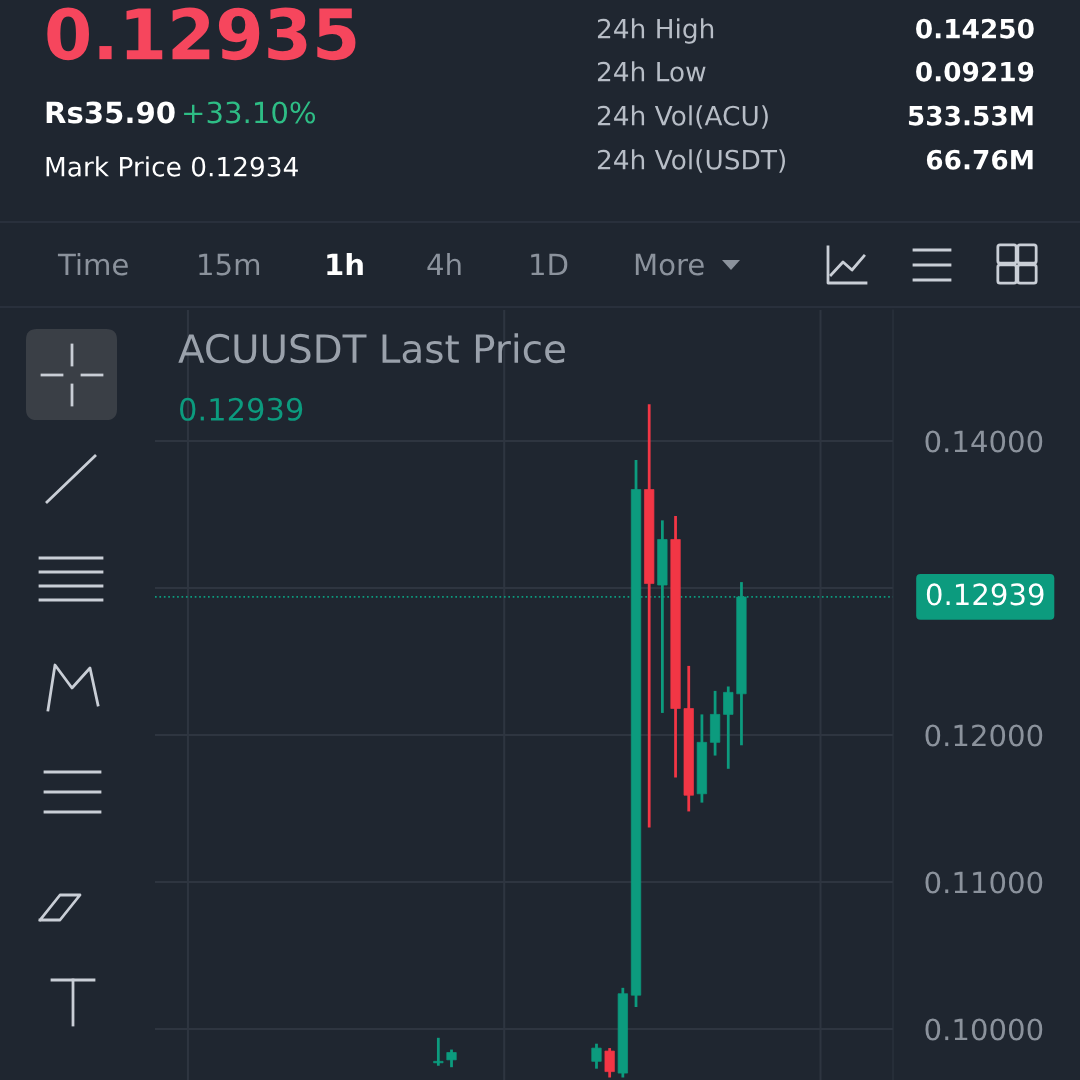  I want to click on text: 24h High, so click(655, 31).